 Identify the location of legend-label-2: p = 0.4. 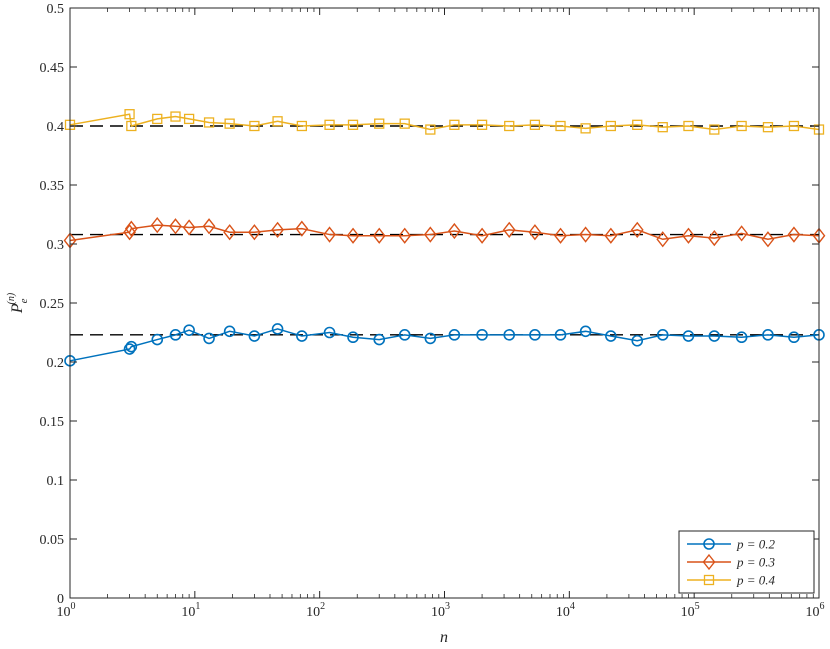
(756, 580).